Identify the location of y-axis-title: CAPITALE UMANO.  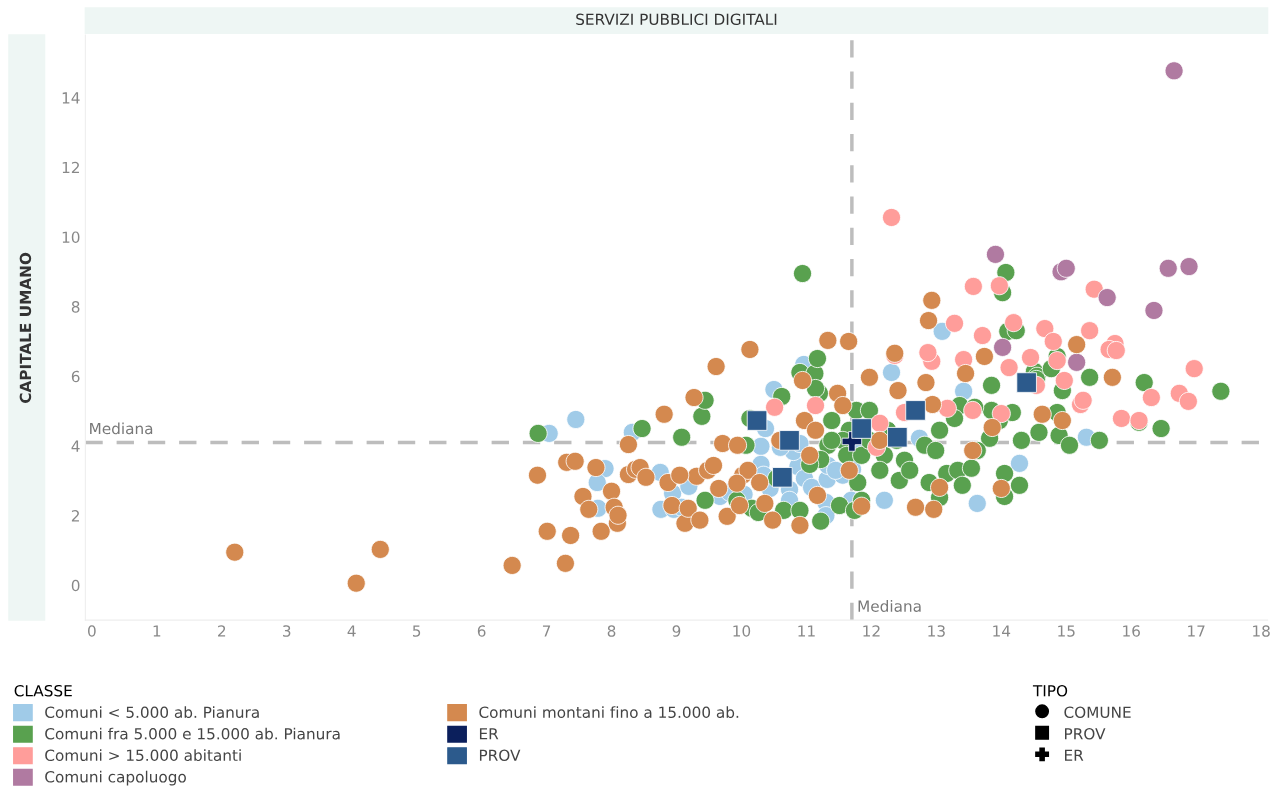
(25, 327).